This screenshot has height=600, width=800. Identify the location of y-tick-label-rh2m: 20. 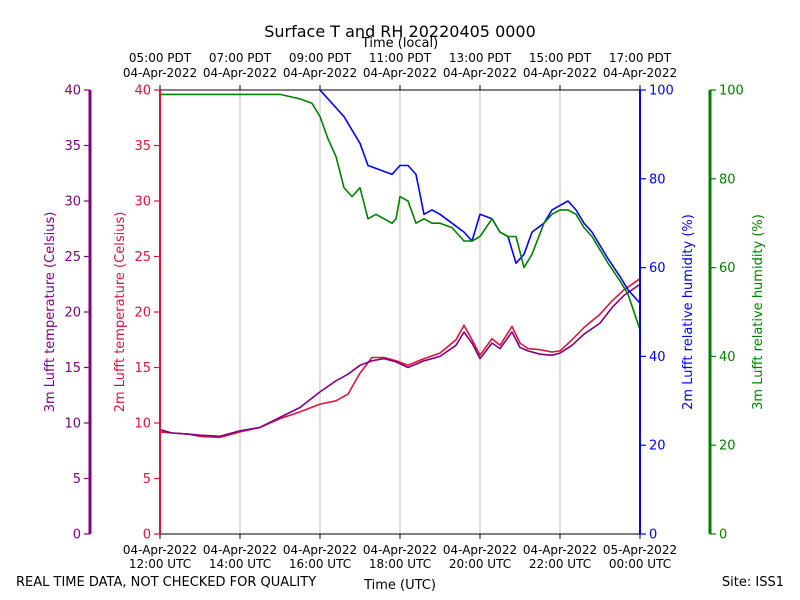
(657, 446).